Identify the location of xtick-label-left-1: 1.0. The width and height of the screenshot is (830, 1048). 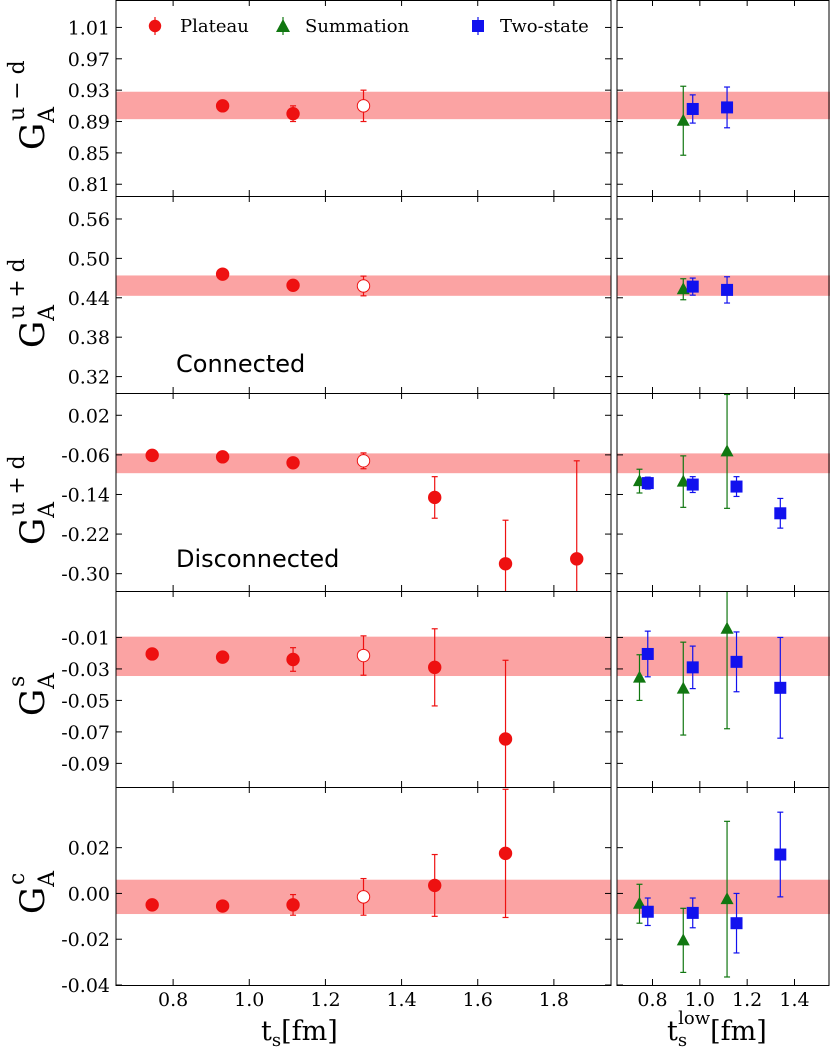
(249, 1000).